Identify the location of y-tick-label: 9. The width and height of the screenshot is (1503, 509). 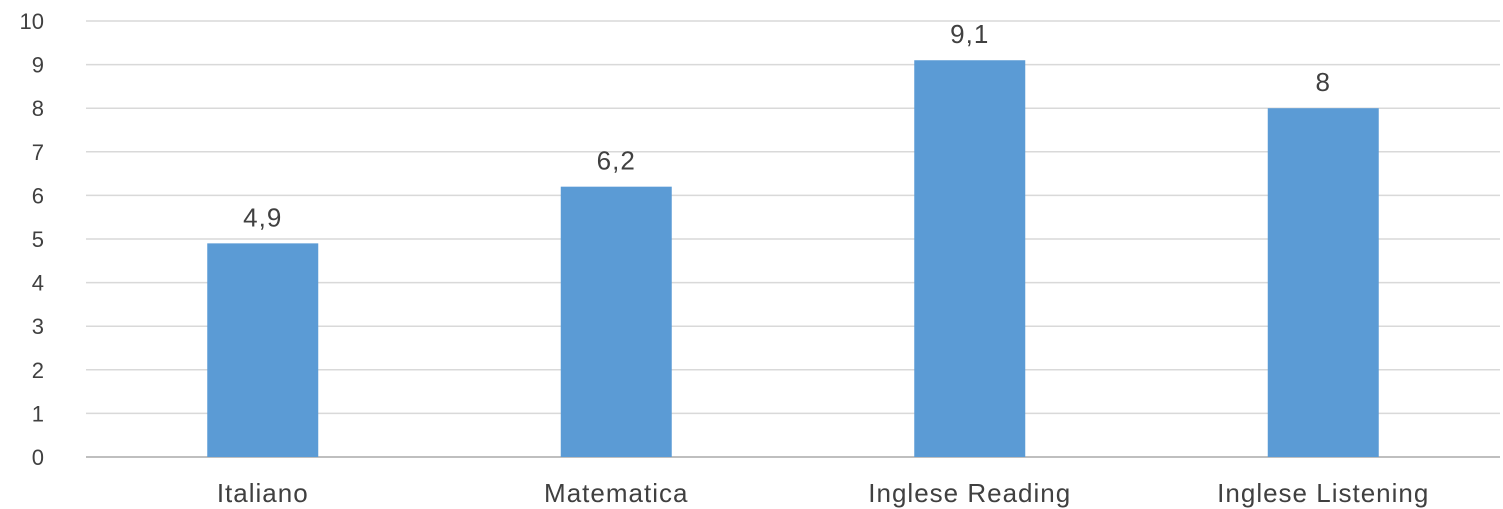
(38, 65).